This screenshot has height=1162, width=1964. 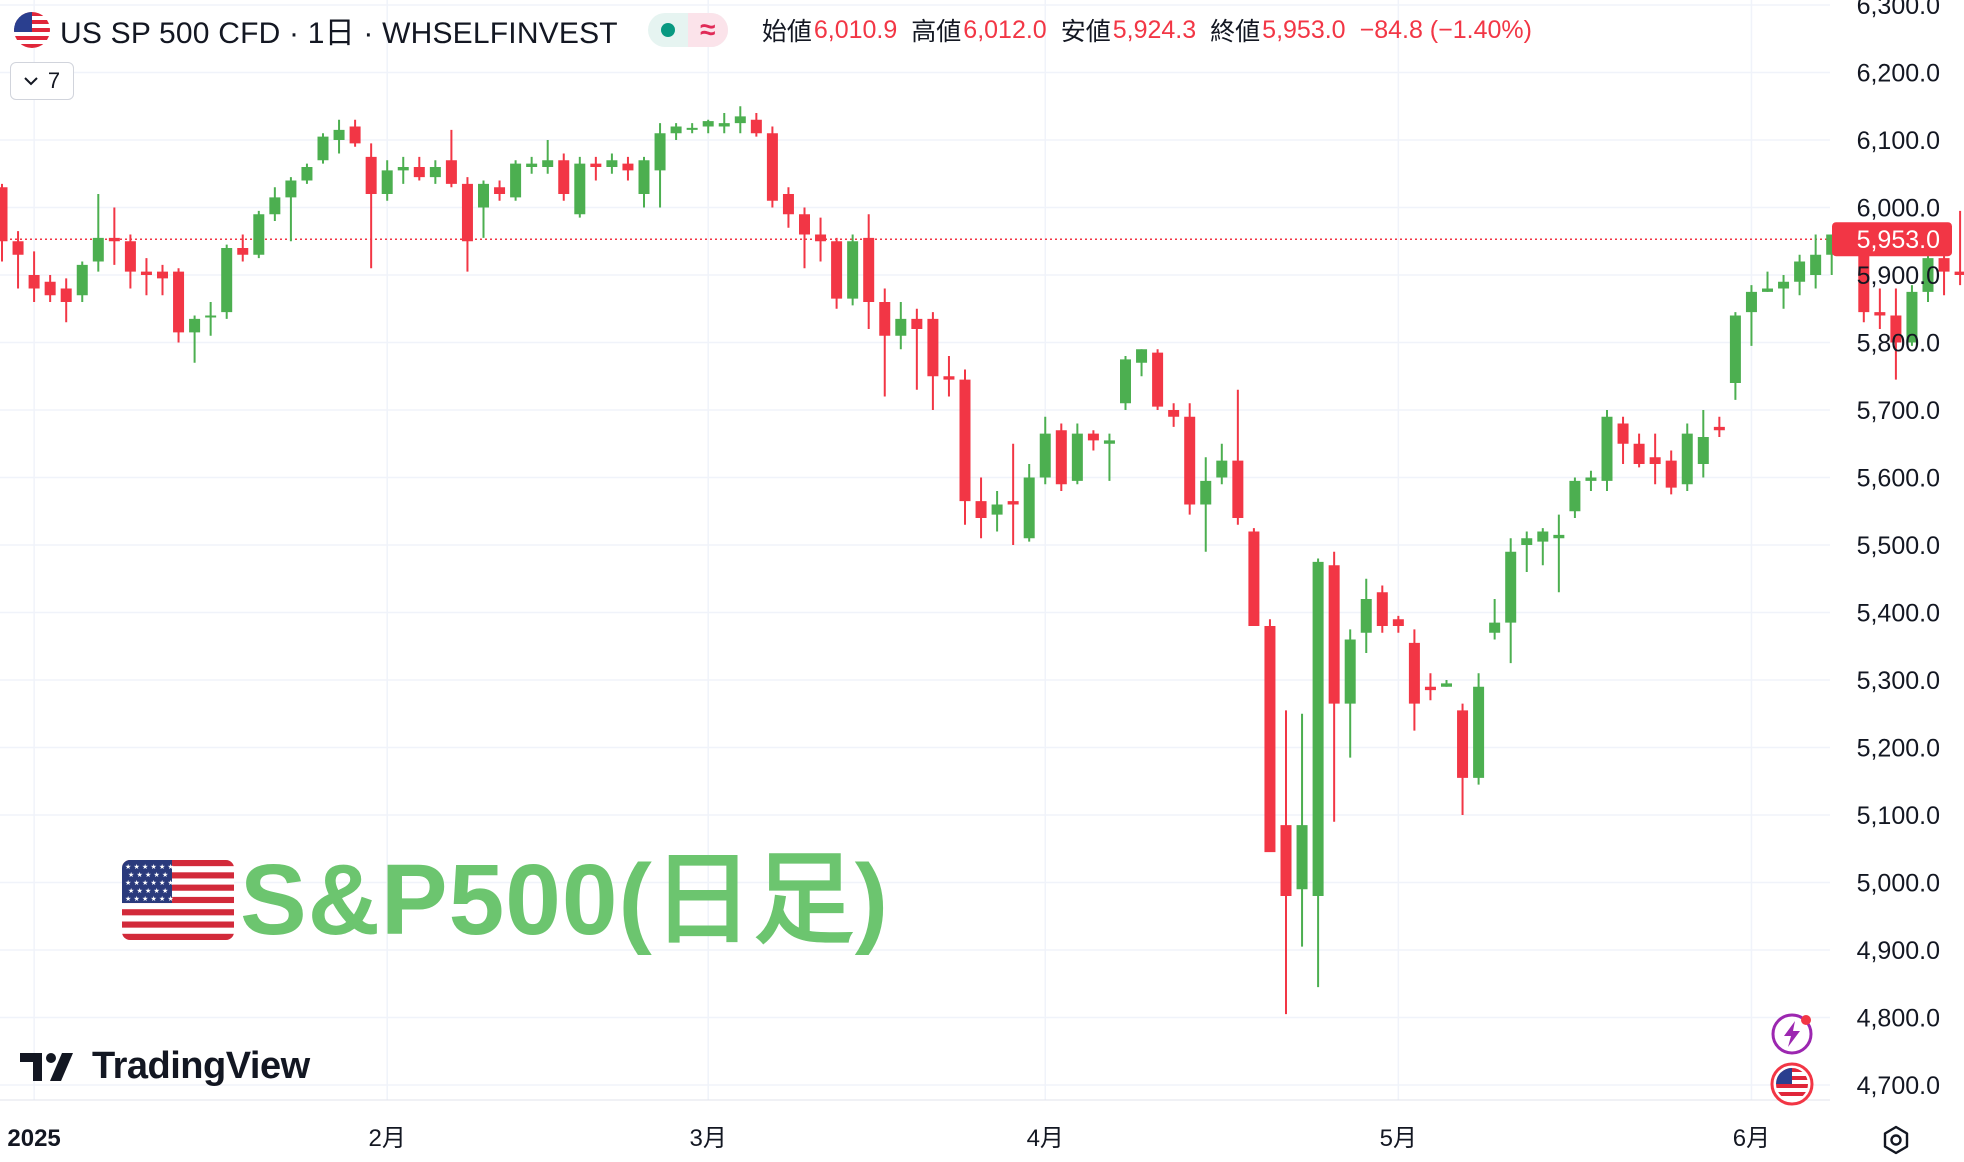 I want to click on price-tick-label: 5,600.0, so click(x=1898, y=479).